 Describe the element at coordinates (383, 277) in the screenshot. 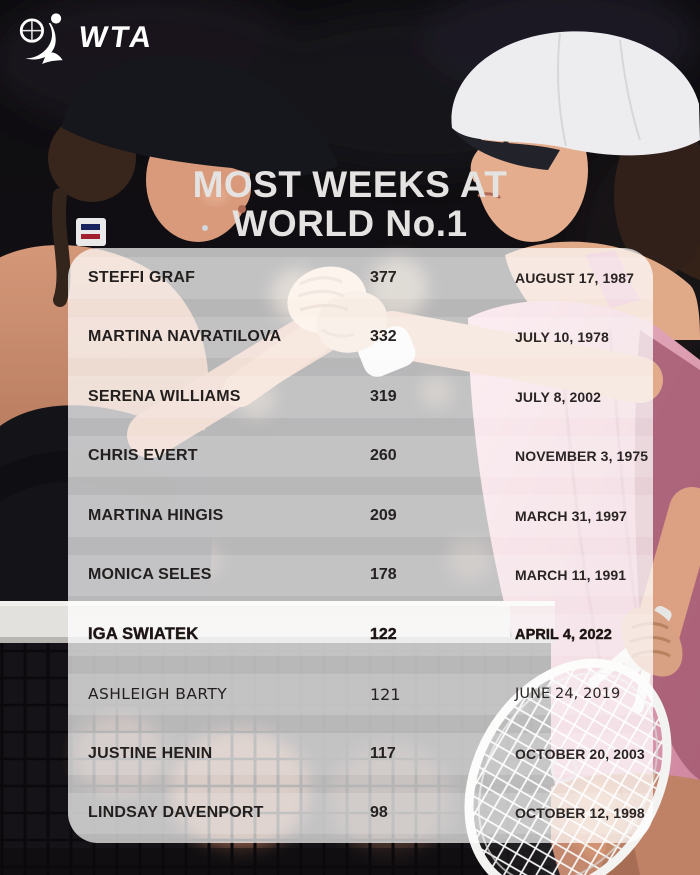

I see `weeks-count: 377` at that location.